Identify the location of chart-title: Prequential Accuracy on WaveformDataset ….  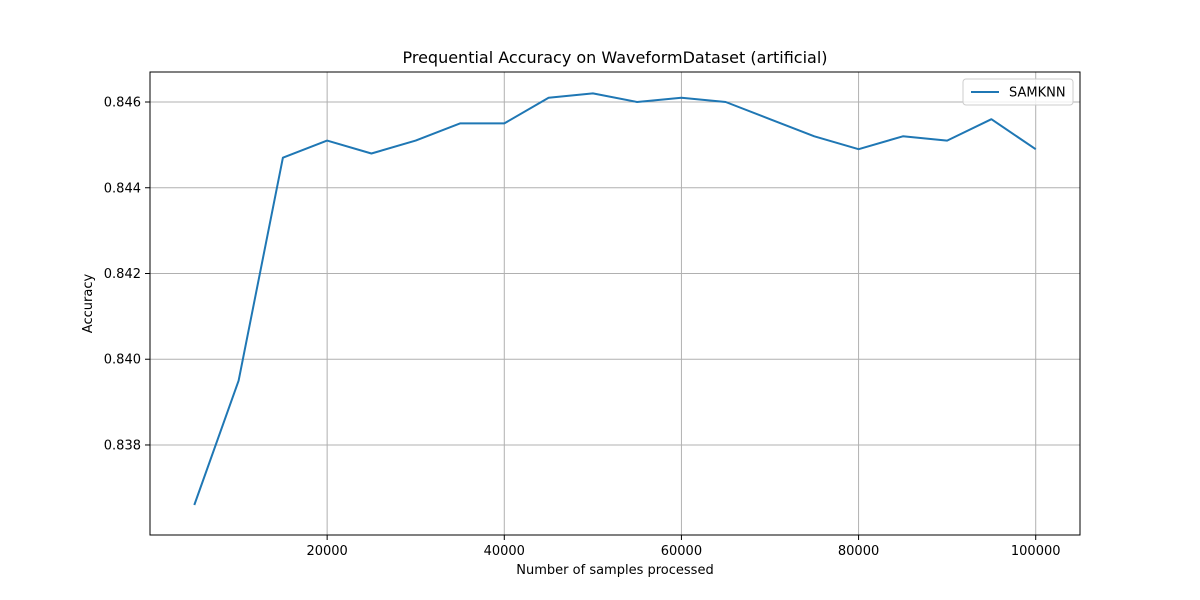
(614, 57).